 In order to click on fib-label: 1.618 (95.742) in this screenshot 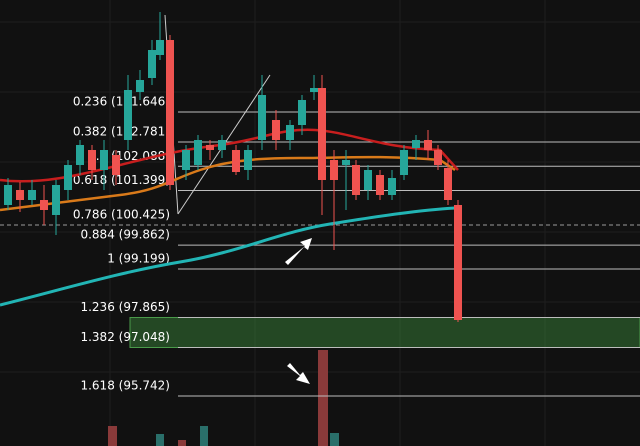, I will do `click(125, 386)`.